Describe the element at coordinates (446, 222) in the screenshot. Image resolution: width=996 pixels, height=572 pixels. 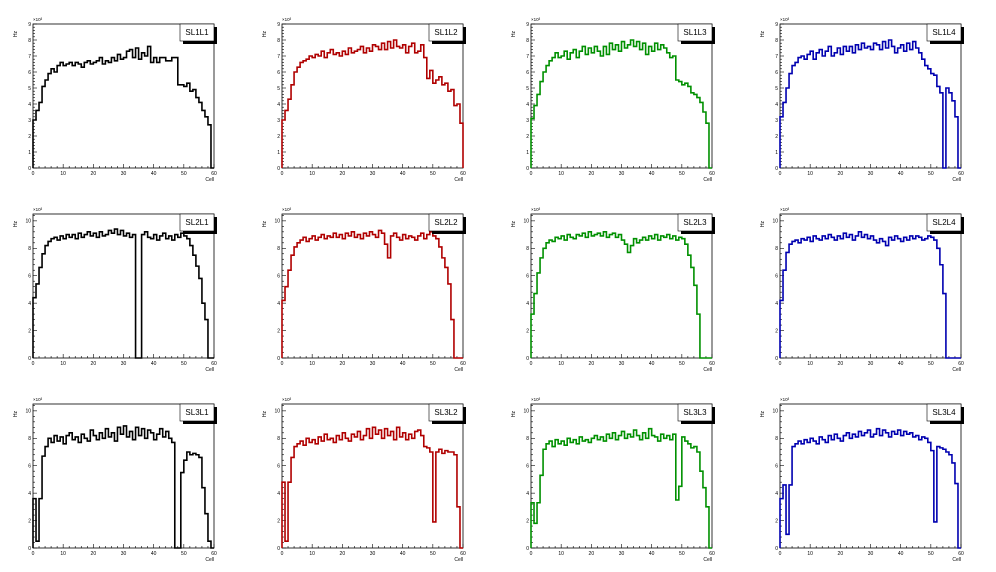
I see `legend-title: SL2L2` at that location.